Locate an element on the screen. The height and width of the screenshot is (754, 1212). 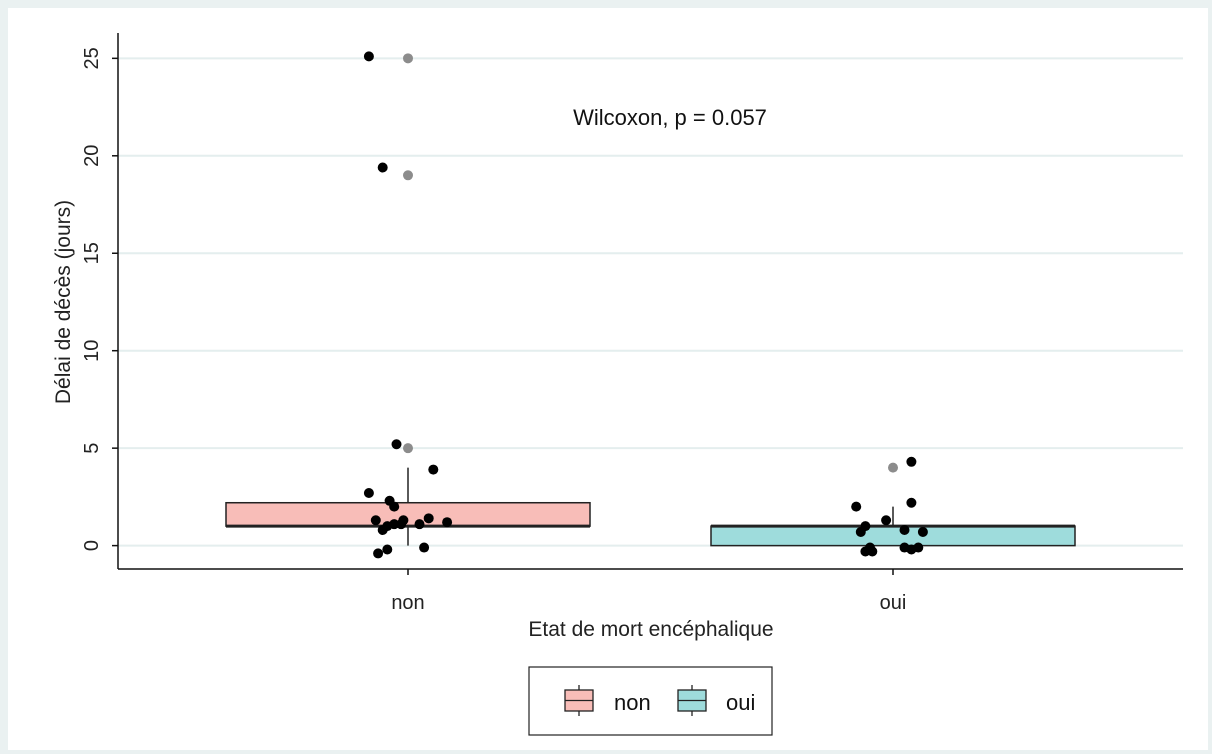
y-tick-label-5: 5 is located at coordinates (92, 448).